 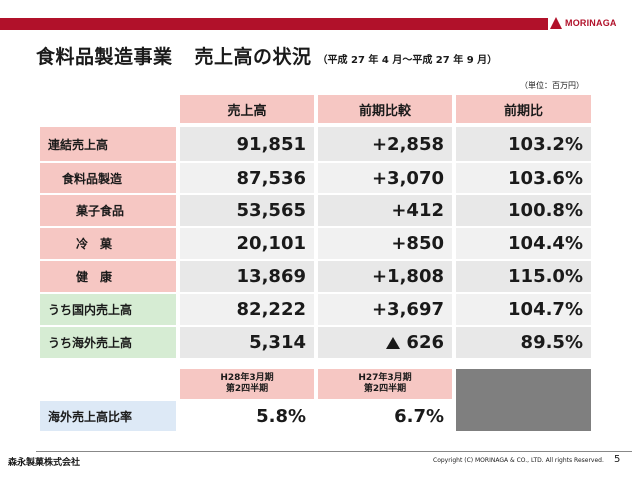 I want to click on cell-sales: 82,222, so click(x=247, y=309).